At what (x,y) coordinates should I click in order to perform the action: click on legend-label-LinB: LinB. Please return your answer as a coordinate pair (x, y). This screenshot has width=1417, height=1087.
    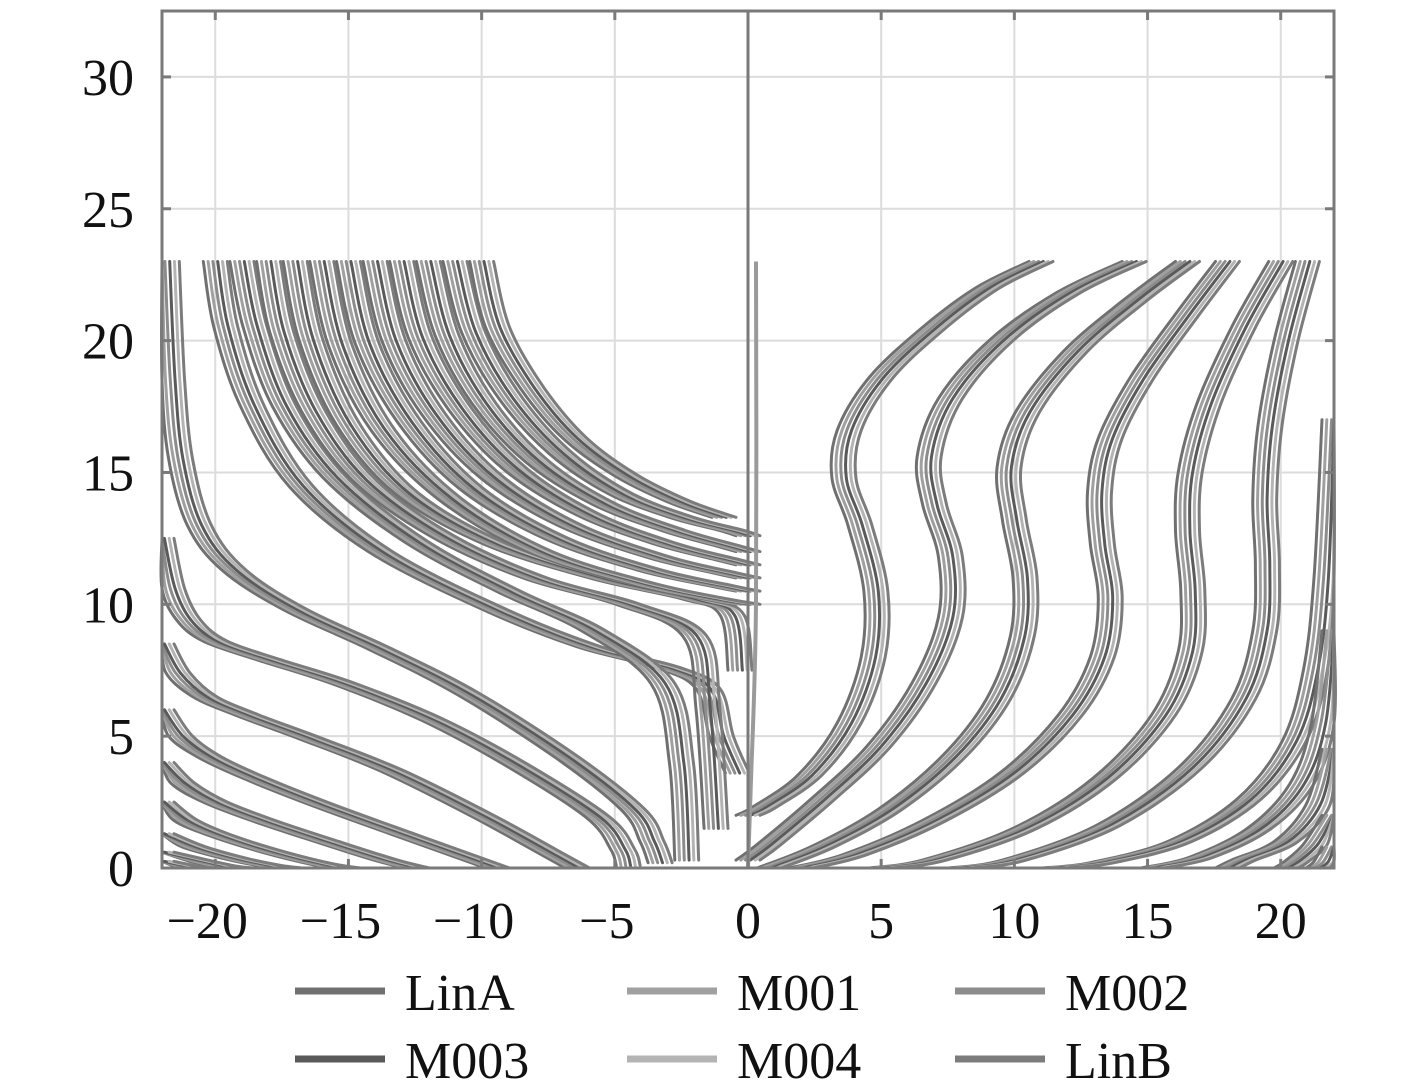
    Looking at the image, I should click on (1118, 1060).